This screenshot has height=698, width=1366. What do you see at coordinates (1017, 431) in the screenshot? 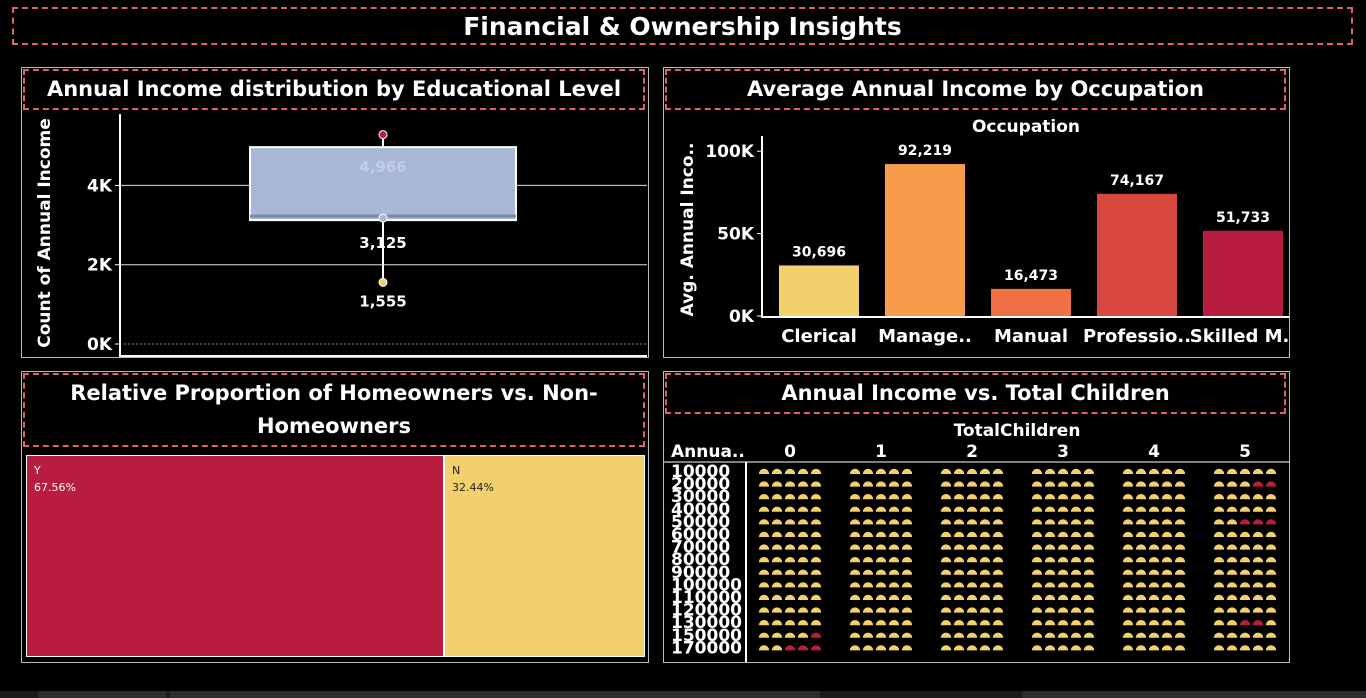
I see `column-axis-title: TotalChildren` at bounding box center [1017, 431].